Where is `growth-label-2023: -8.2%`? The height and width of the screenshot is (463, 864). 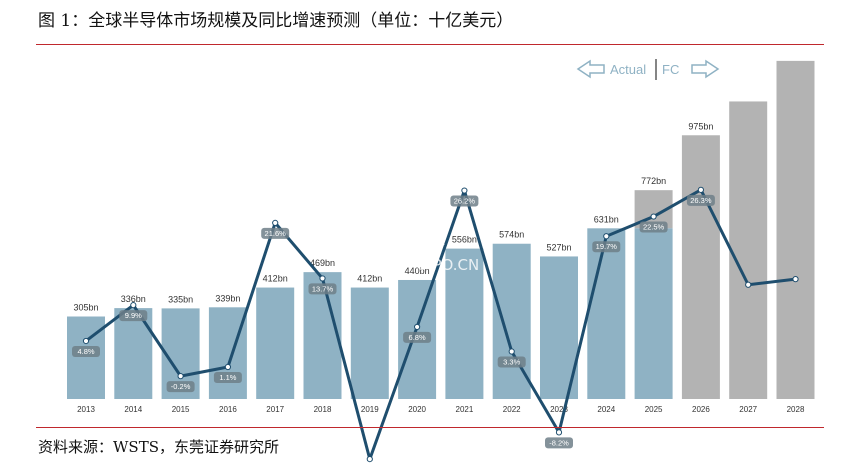 growth-label-2023: -8.2% is located at coordinates (559, 442).